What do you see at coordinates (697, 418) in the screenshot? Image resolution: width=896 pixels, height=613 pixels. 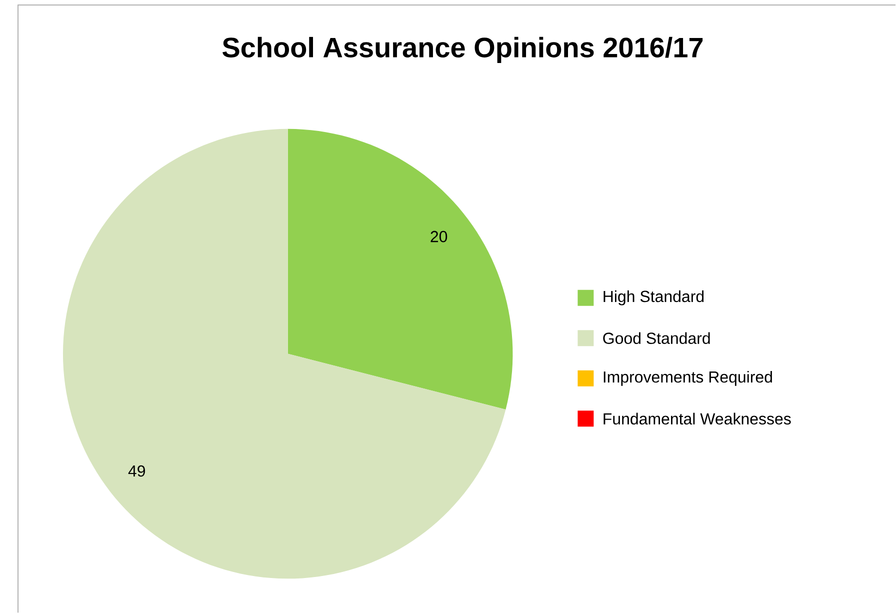 I see `legend-label: Fundamental Weaknesses` at bounding box center [697, 418].